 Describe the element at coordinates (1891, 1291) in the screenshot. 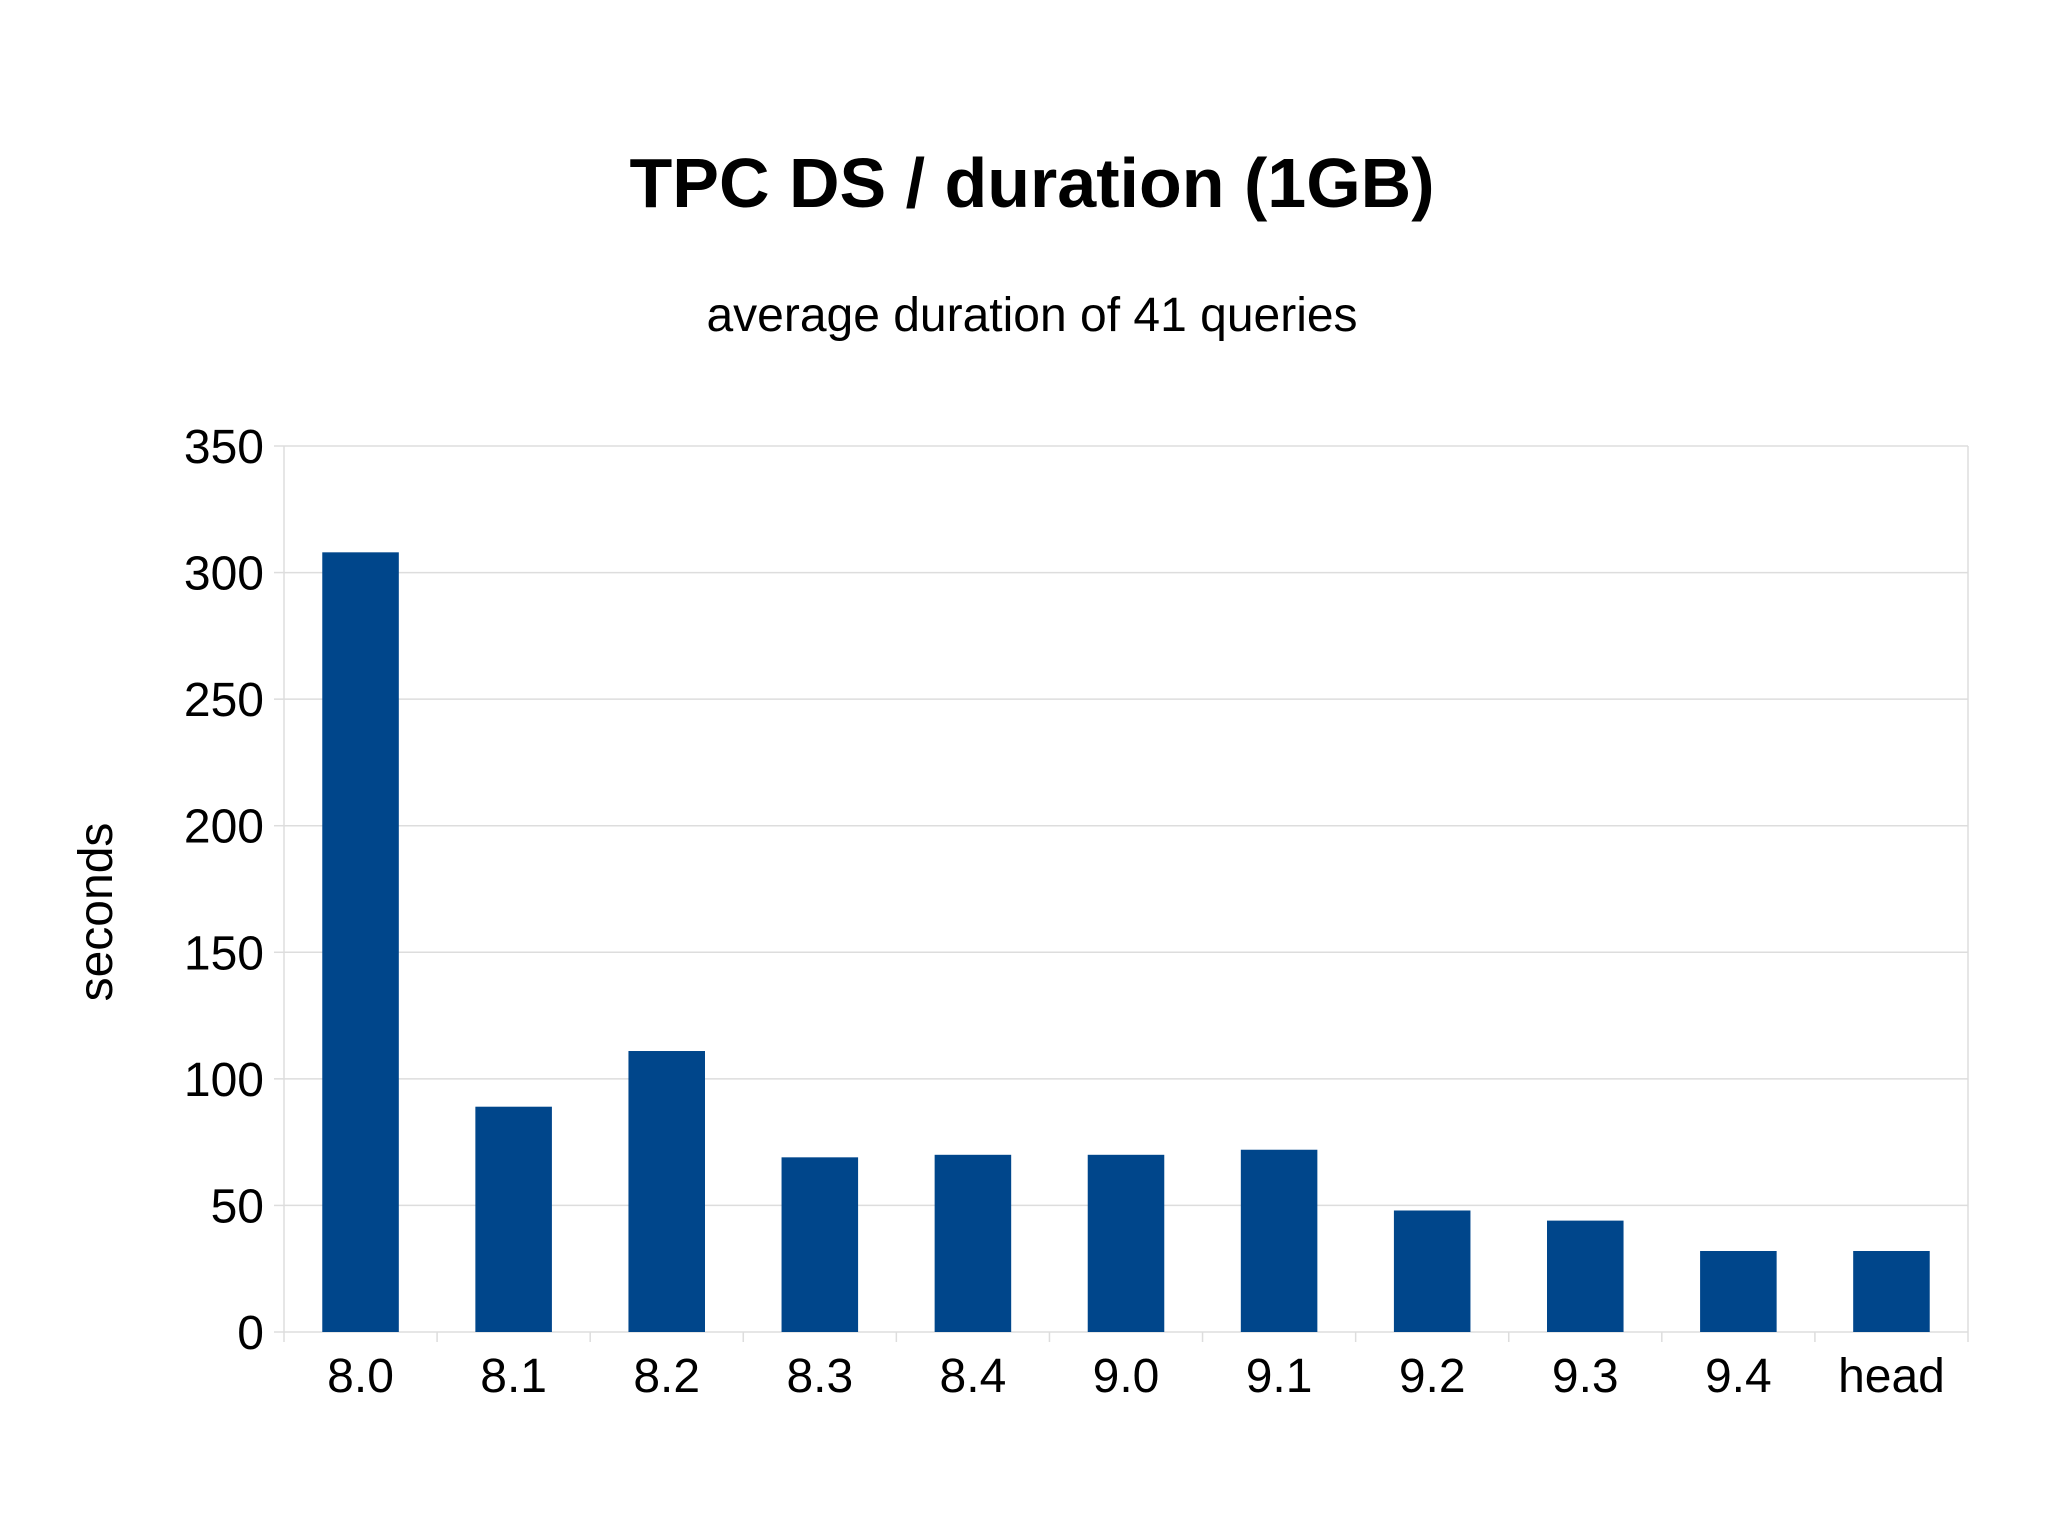

I see `bar-head` at that location.